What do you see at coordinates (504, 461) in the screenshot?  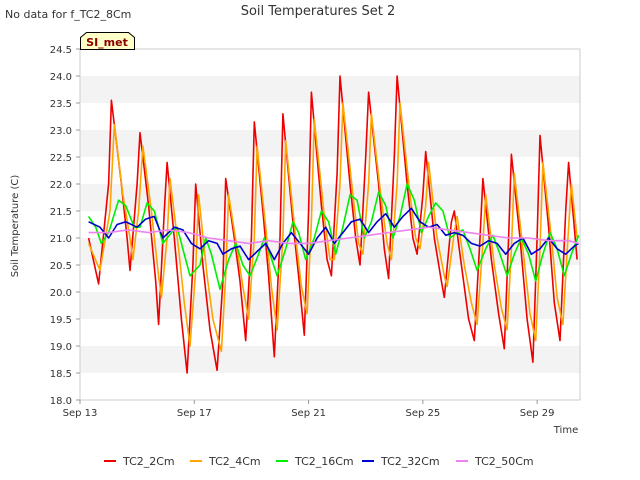 I see `legend-label: TC2_50Cm` at bounding box center [504, 461].